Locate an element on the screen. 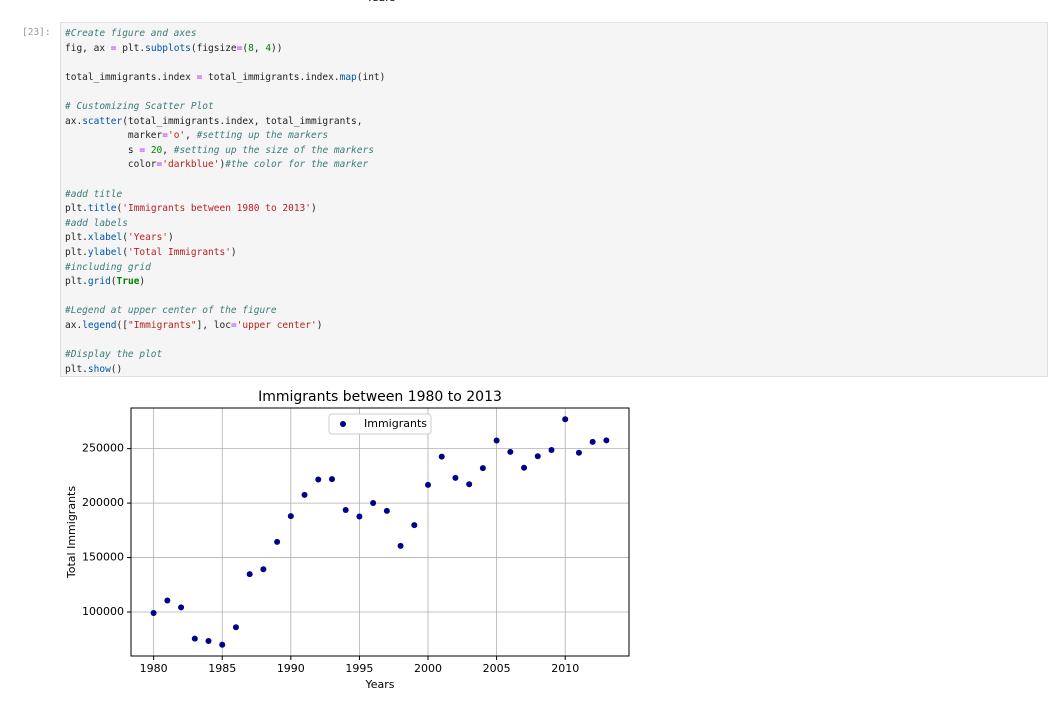 The image size is (1050, 703). code-token: () is located at coordinates (116, 369).